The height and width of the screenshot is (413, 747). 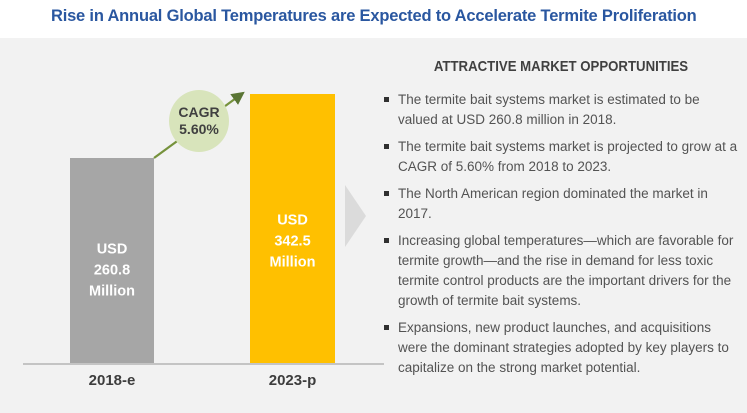 I want to click on opportunities-heading: ATTRACTIVE MARKET OPPORTUNITIES, so click(x=561, y=66).